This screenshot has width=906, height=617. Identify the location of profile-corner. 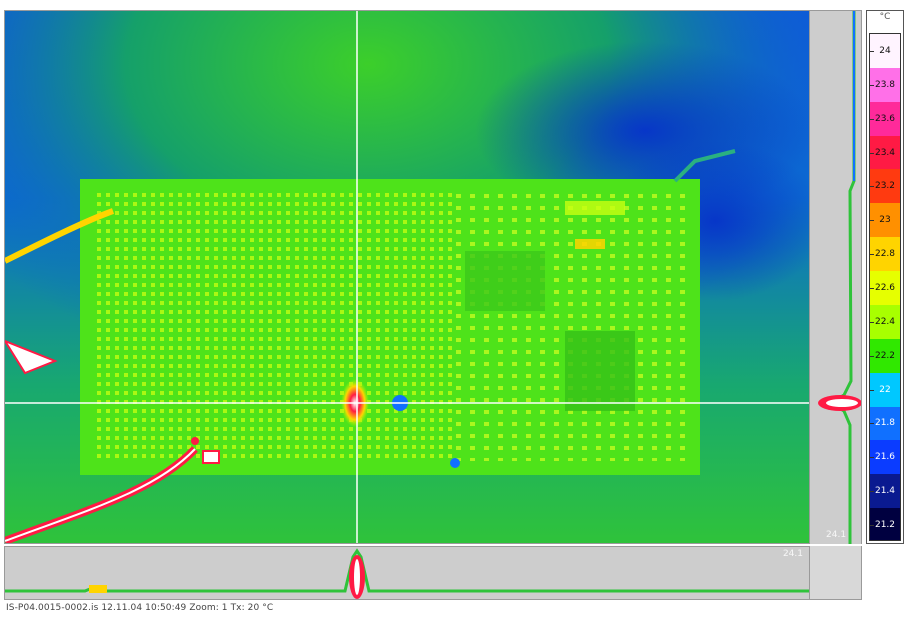
(836, 573).